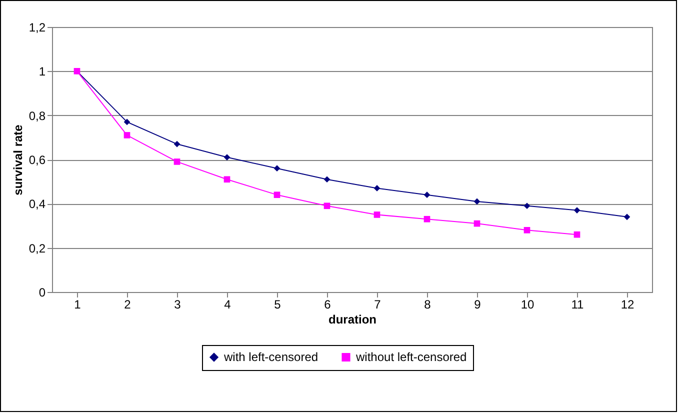 The width and height of the screenshot is (679, 414). I want to click on y-tick-label: 0,4, so click(37, 204).